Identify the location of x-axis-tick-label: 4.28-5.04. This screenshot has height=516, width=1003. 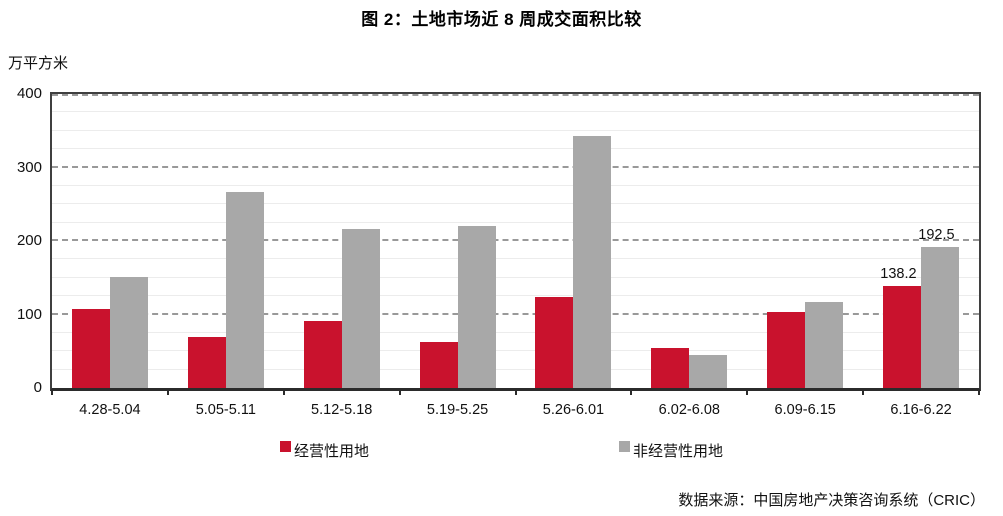
(110, 410).